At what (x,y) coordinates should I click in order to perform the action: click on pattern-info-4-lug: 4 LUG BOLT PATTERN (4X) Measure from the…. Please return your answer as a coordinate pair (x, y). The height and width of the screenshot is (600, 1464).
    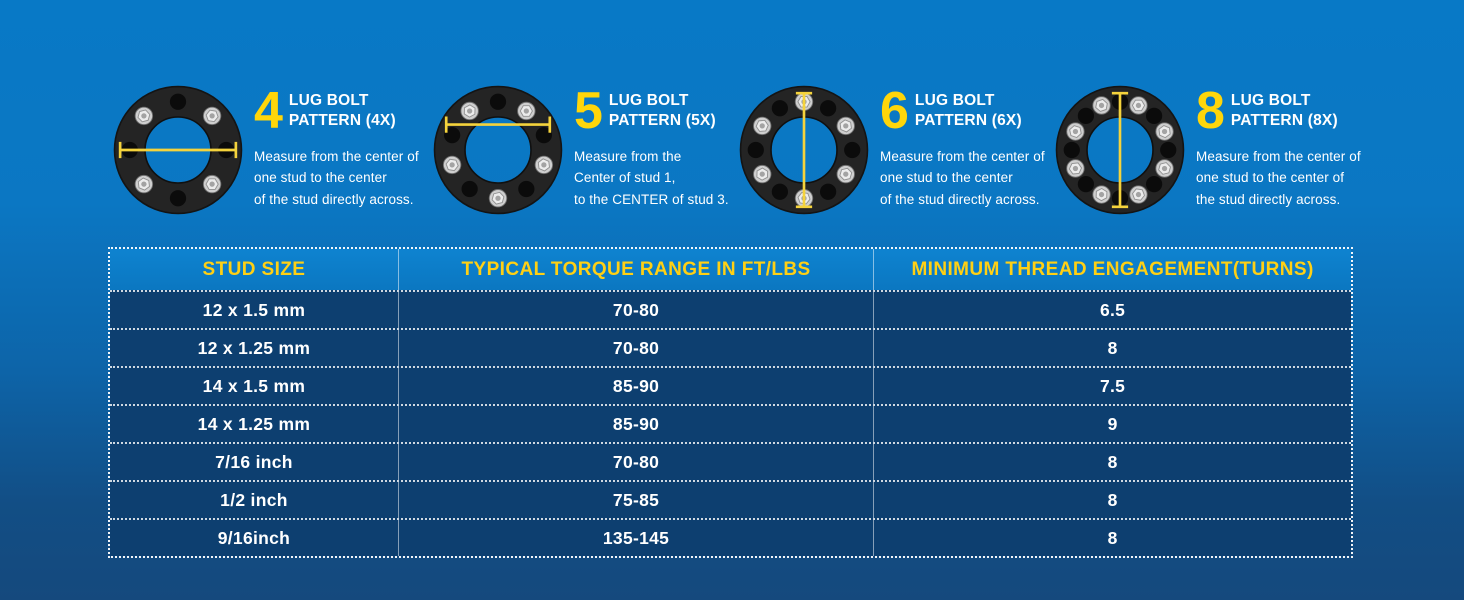
    Looking at the image, I should click on (350, 147).